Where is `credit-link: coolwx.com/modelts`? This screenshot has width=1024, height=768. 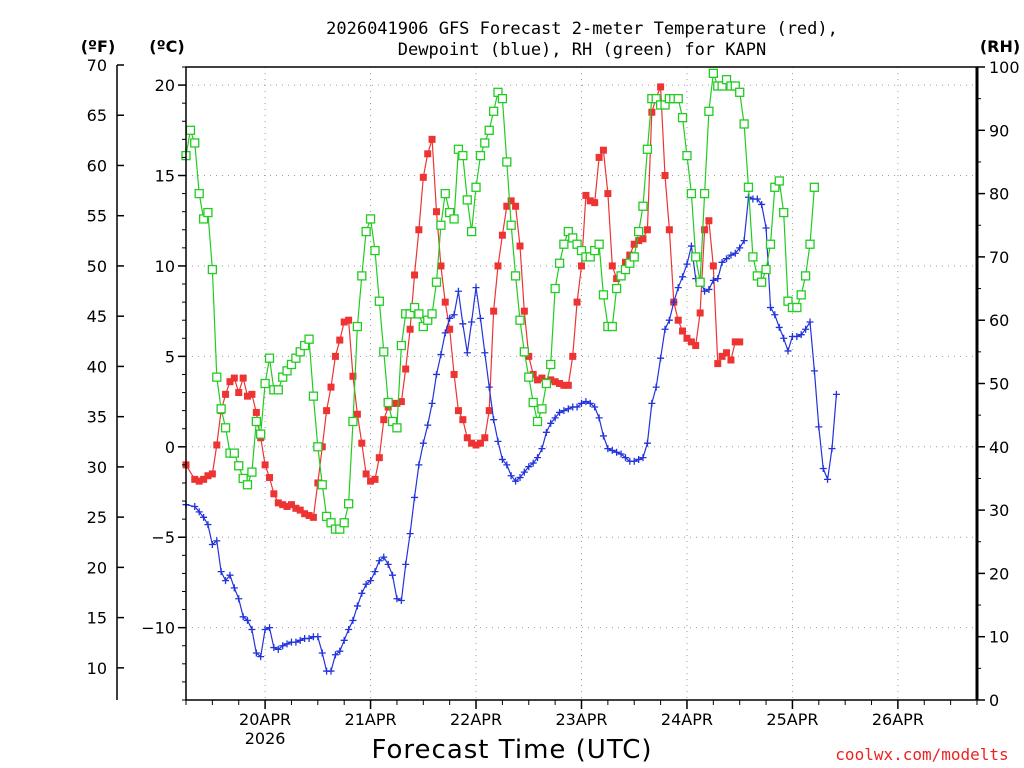 credit-link: coolwx.com/modelts is located at coordinates (921, 754).